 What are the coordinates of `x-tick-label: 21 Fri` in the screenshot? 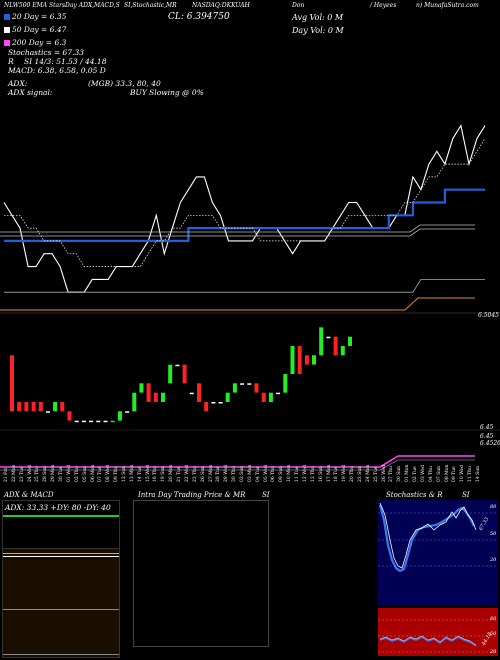 It's located at (6, 475).